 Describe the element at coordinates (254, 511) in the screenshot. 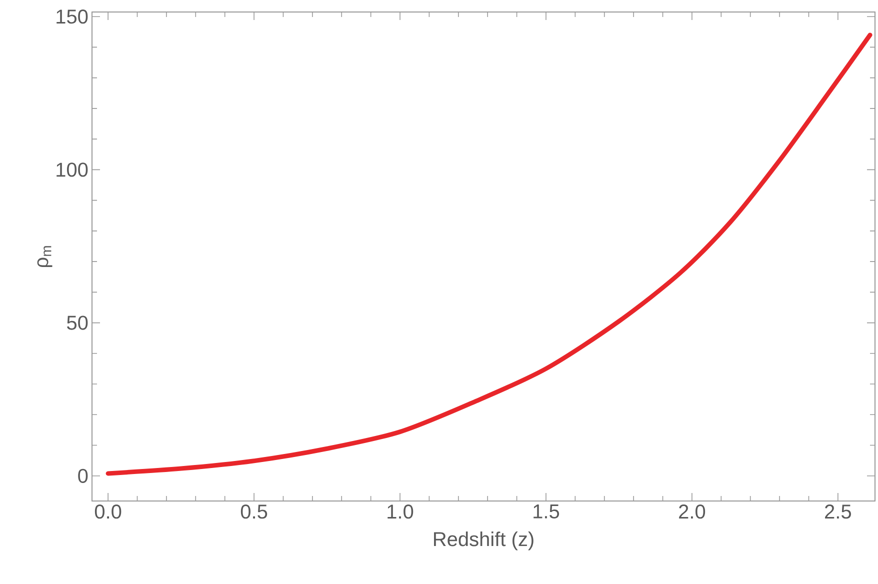

I see `x-tick-label: 0.5` at that location.